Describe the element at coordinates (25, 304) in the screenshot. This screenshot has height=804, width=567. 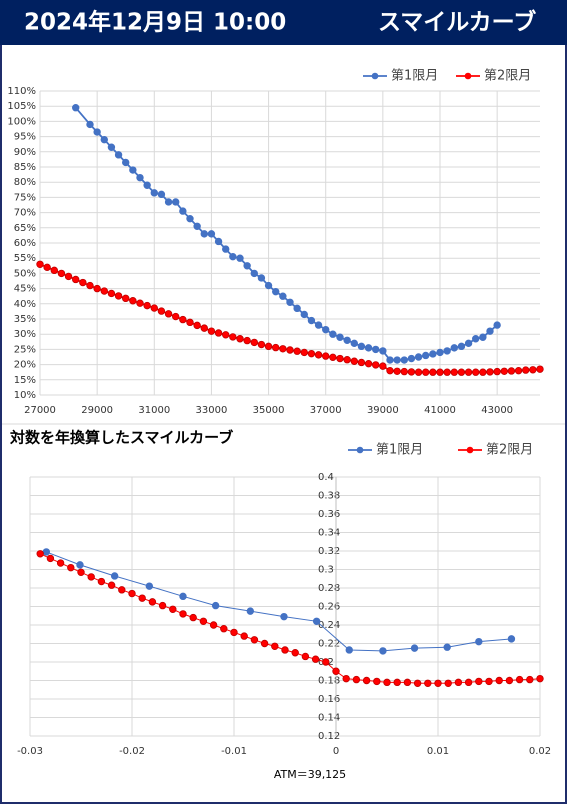
I see `y-tick-label: 40%` at that location.